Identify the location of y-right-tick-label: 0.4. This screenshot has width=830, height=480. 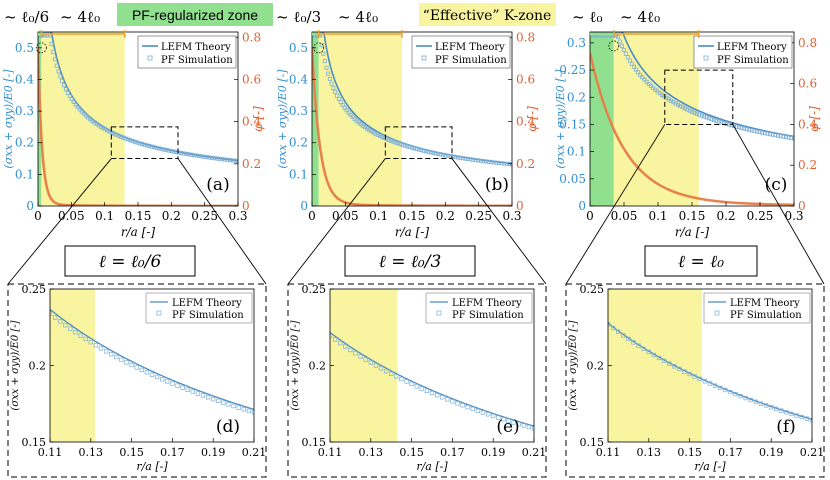
(525, 122).